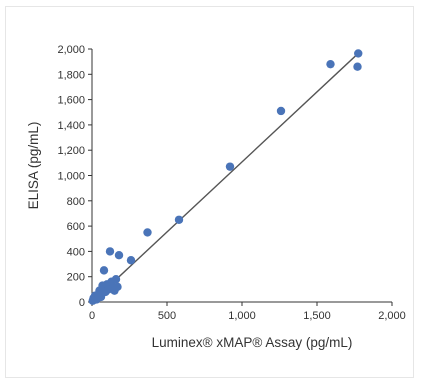 The width and height of the screenshot is (421, 386). I want to click on x-tick-label: 1,500, so click(317, 316).